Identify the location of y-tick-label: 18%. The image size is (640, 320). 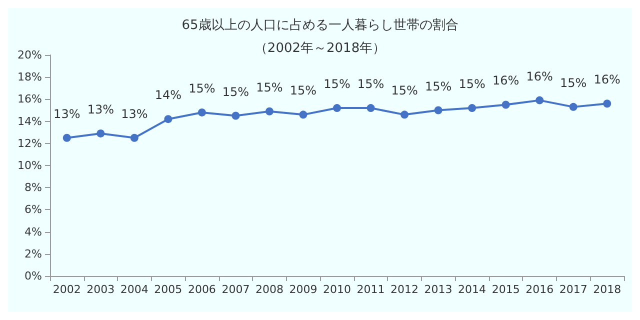
(30, 77).